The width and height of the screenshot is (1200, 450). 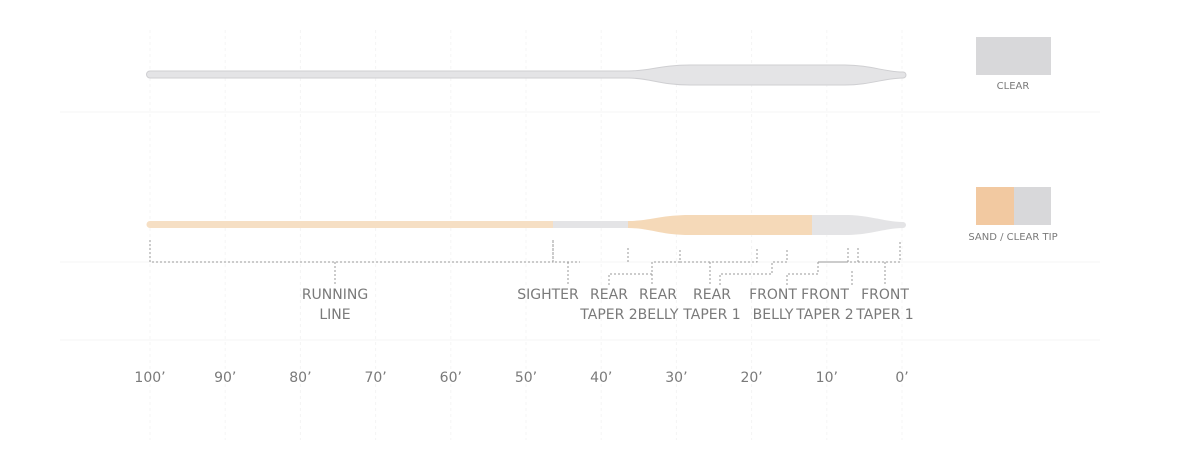 I want to click on axis-label: 40’, so click(x=601, y=378).